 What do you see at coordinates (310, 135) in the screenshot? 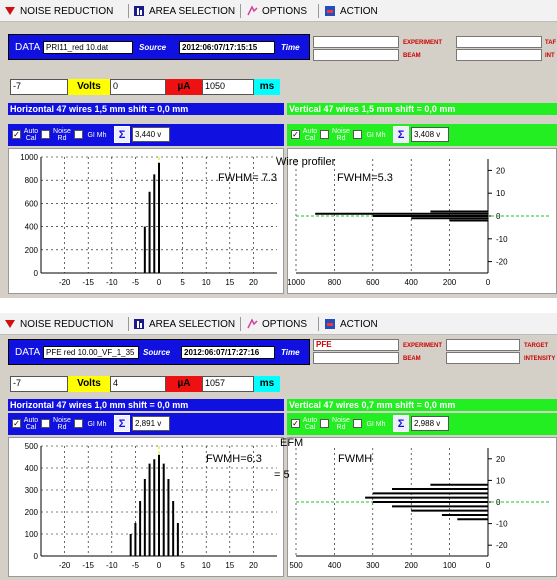
I see `auto-cal-label: Auto Cal` at bounding box center [310, 135].